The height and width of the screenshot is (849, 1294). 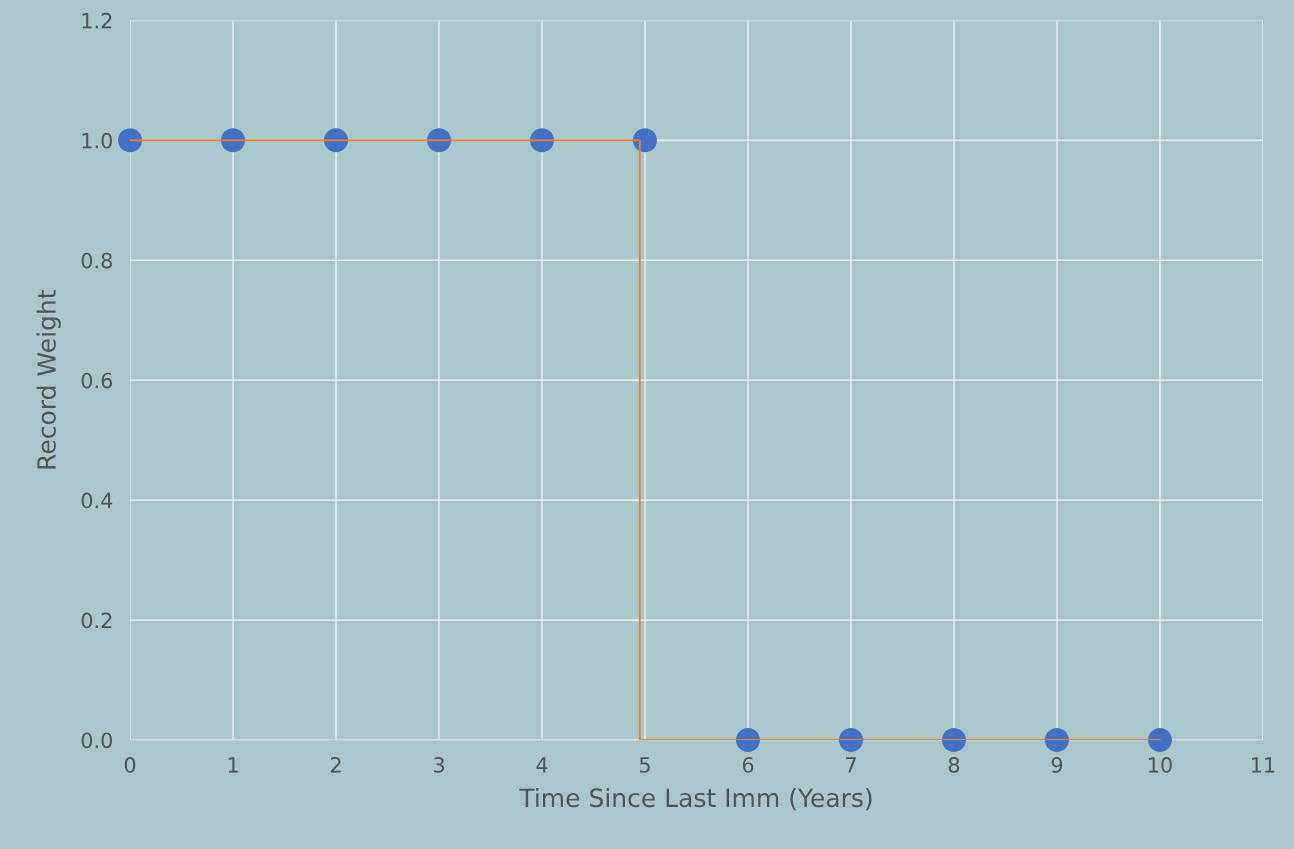 I want to click on y-tick-label: 1.2, so click(x=97, y=20).